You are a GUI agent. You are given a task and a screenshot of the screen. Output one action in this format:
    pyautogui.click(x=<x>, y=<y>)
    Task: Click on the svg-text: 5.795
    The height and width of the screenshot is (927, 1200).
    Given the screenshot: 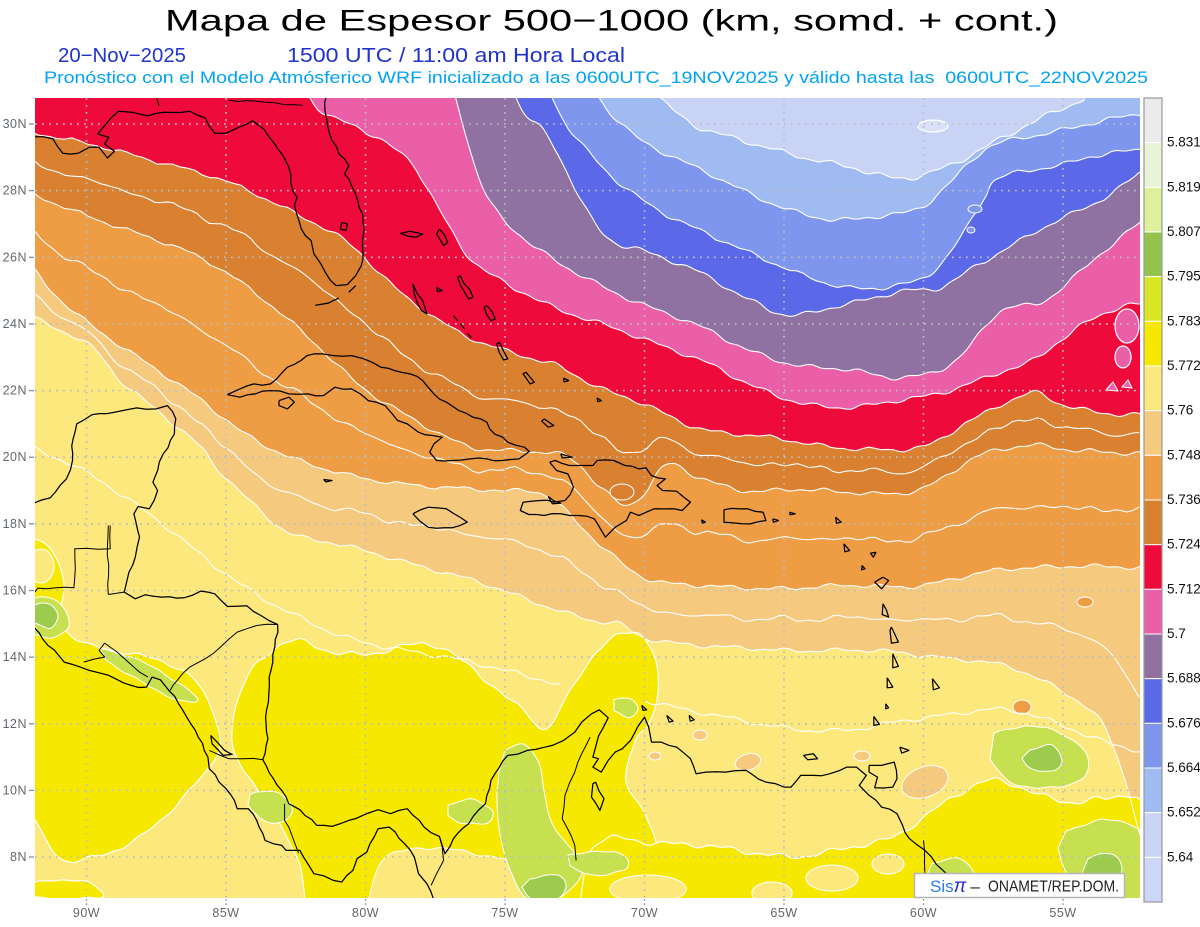 What is the action you would take?
    pyautogui.click(x=1183, y=276)
    